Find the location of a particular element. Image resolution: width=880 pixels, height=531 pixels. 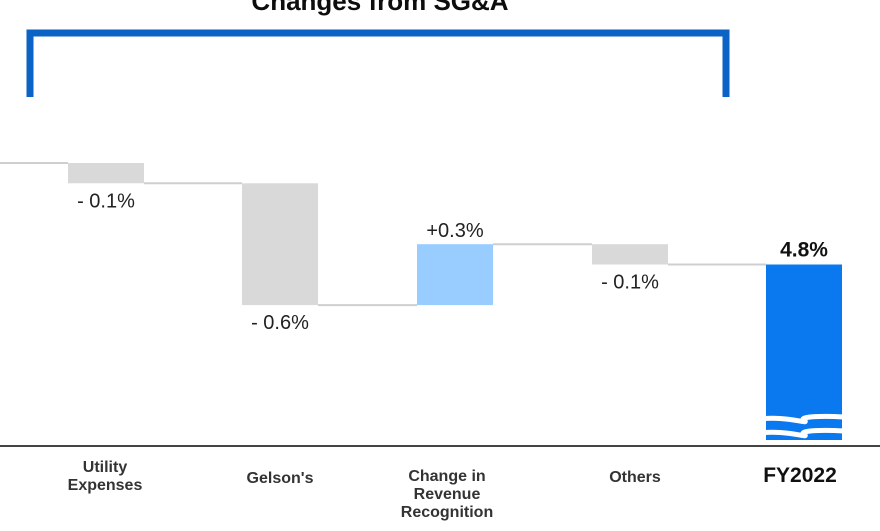

category-label-fy2022: FY2022 is located at coordinates (800, 475).